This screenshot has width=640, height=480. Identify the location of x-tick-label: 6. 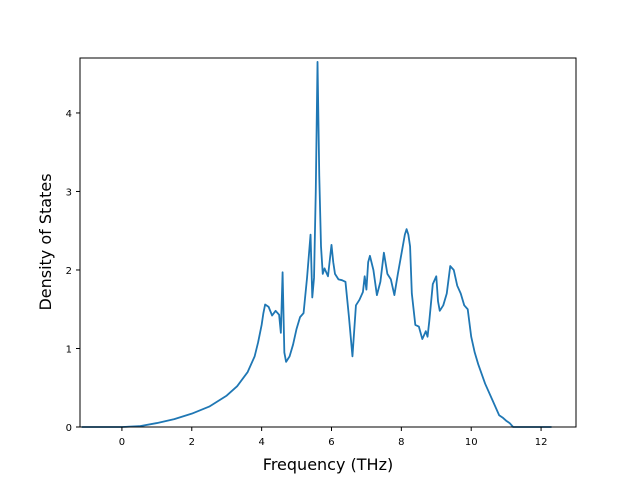
(331, 442).